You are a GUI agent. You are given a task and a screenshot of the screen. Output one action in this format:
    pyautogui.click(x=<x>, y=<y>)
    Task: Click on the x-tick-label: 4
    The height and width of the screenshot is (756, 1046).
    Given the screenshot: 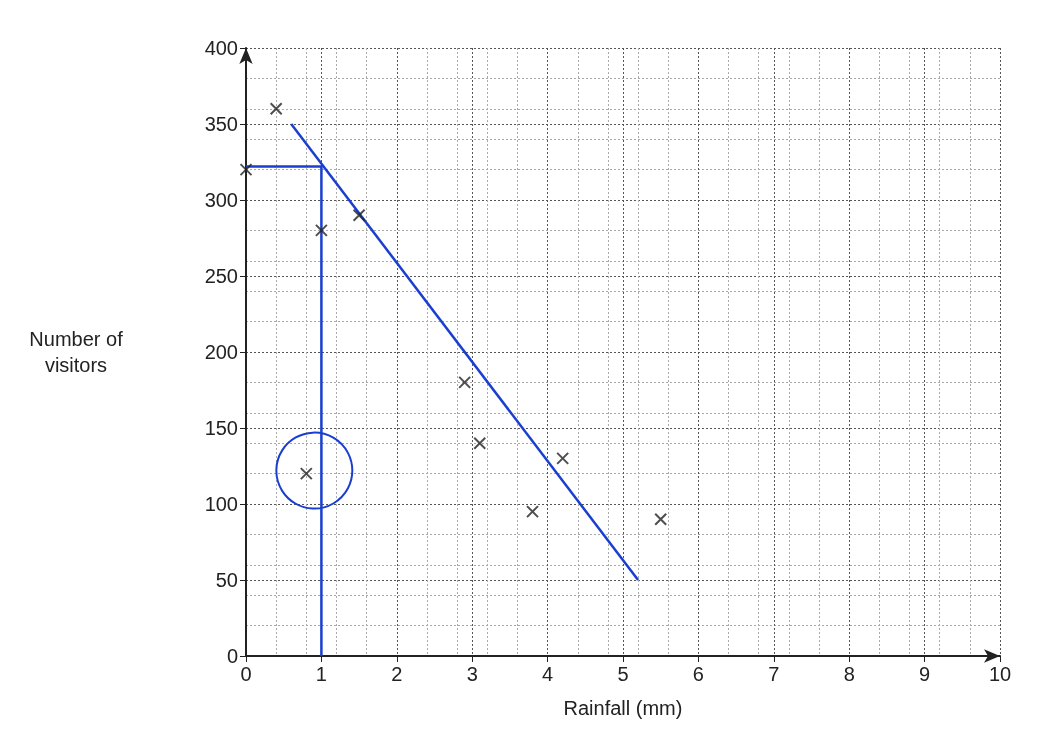 What is the action you would take?
    pyautogui.click(x=548, y=674)
    